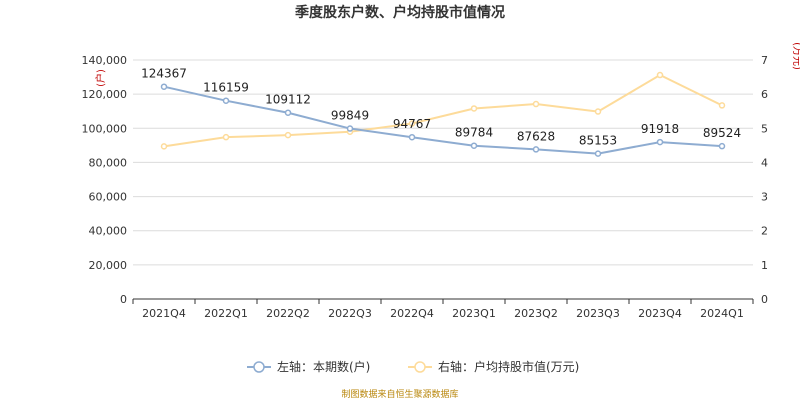  Describe the element at coordinates (764, 265) in the screenshot. I see `right-tick-label: 1` at that location.